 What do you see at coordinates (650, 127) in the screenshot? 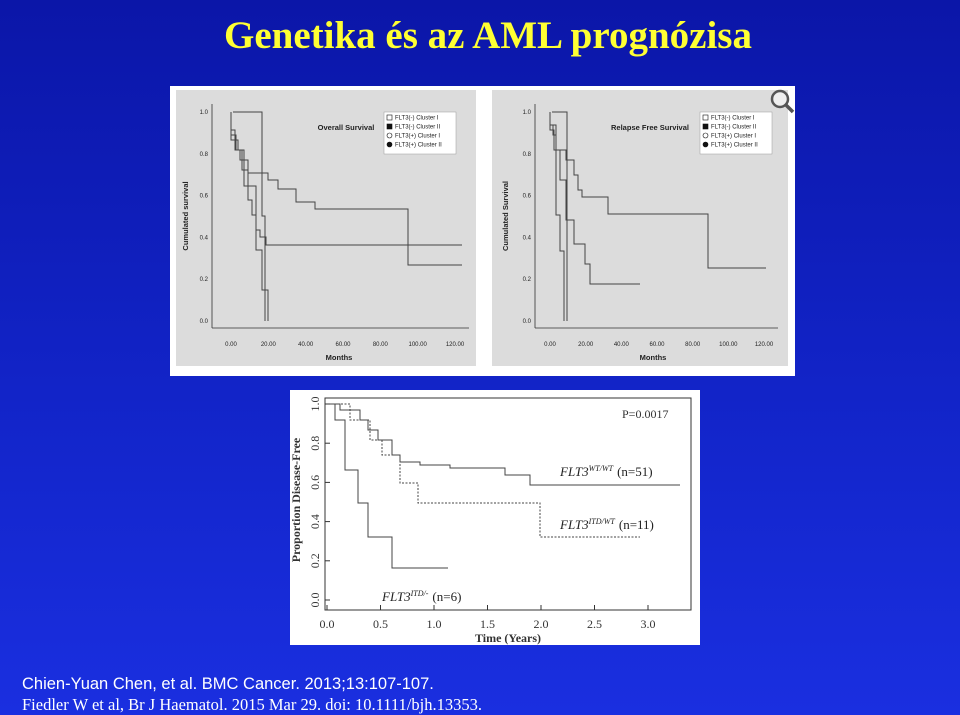
I see `panel-title: Relapse Free Survival` at bounding box center [650, 127].